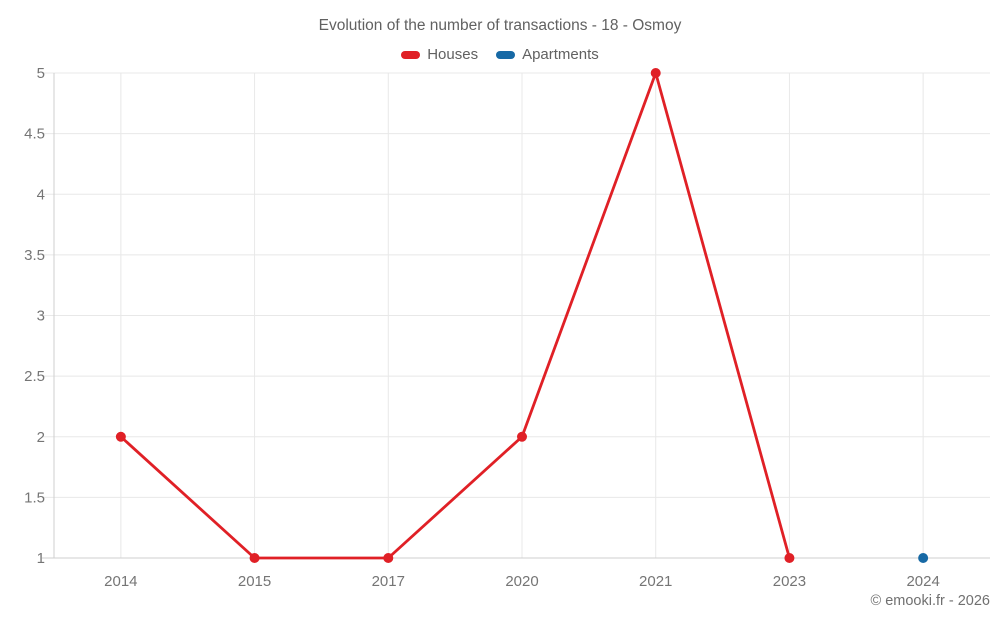  Describe the element at coordinates (453, 54) in the screenshot. I see `legend-label-houses: Houses` at that location.